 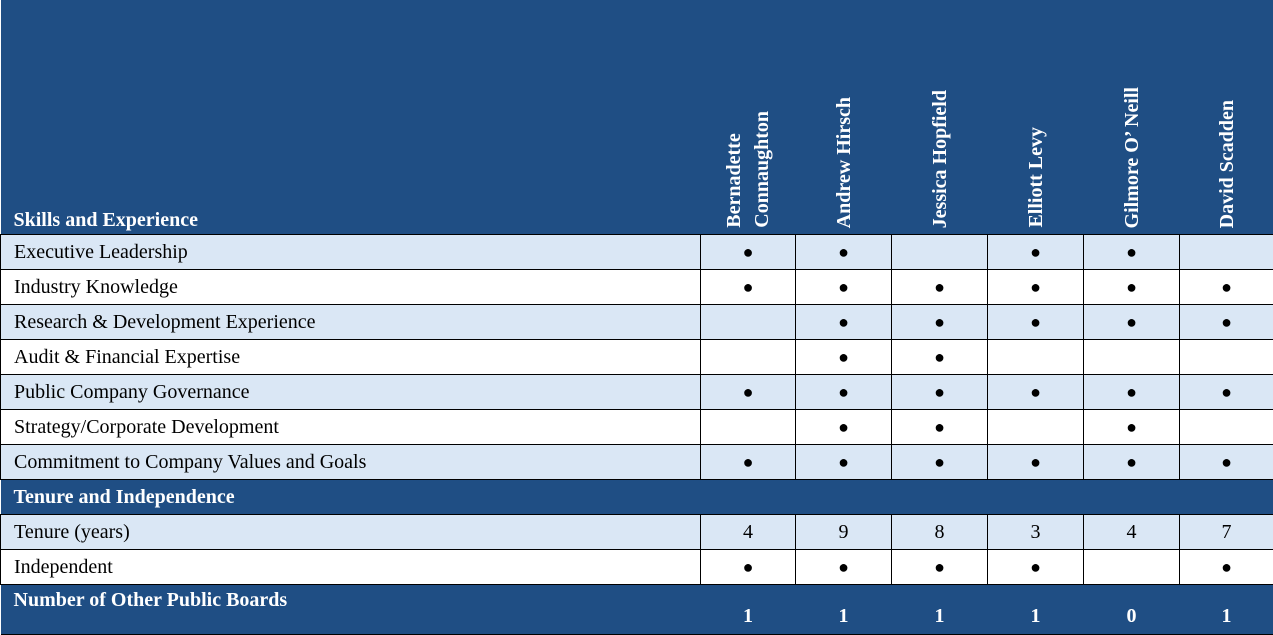 I want to click on director-header: Bernadette Connaughton, so click(x=748, y=117).